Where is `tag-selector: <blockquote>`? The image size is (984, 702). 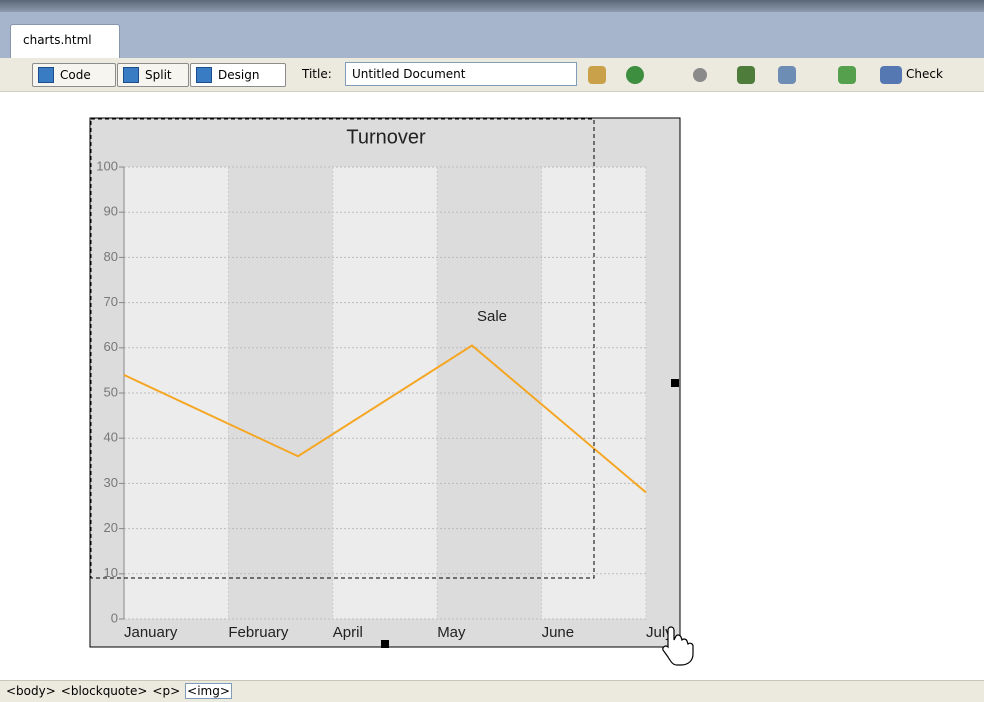 tag-selector: <blockquote> is located at coordinates (104, 691).